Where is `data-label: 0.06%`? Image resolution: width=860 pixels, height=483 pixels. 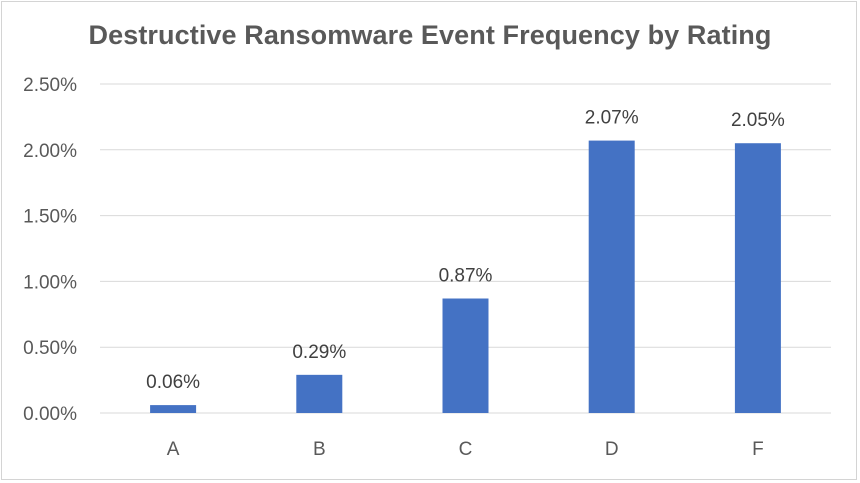 data-label: 0.06% is located at coordinates (173, 382).